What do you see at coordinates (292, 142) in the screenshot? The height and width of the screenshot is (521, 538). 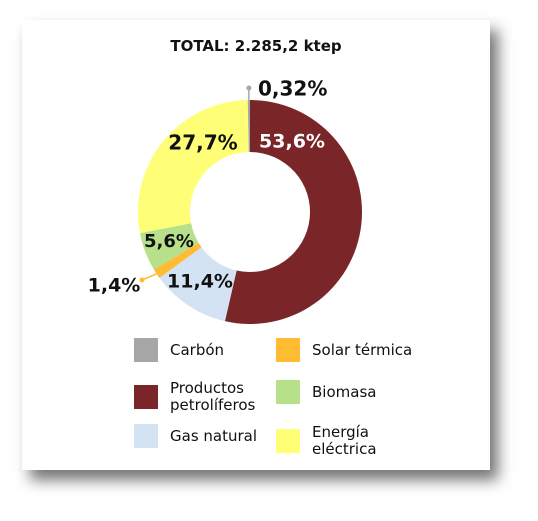 I see `data-label-productos-petroliferos: 53,6%` at bounding box center [292, 142].